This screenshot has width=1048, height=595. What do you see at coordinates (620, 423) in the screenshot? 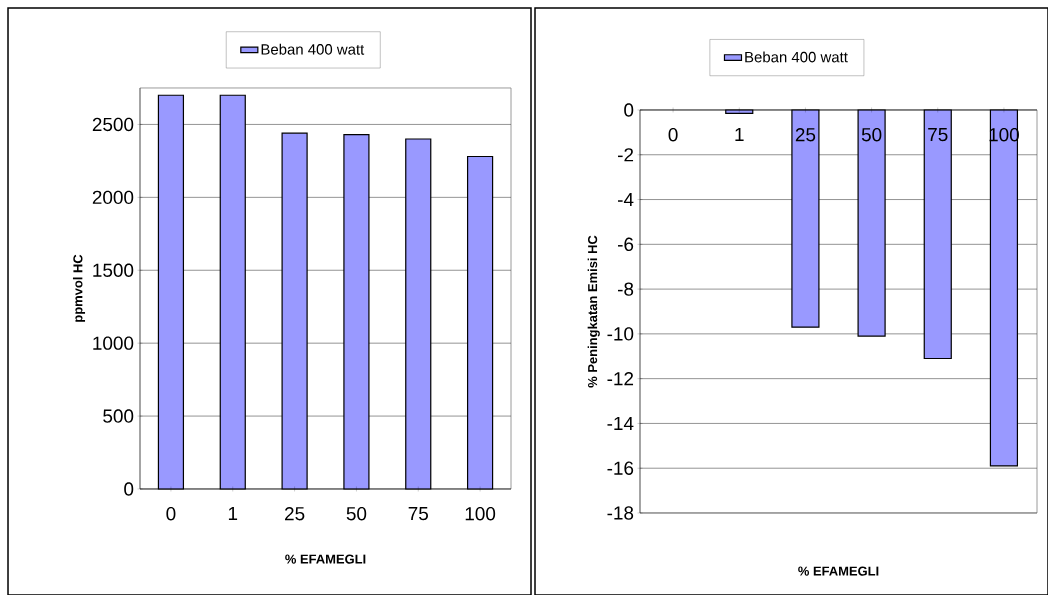
I see `y-tick-label: -14` at bounding box center [620, 423].